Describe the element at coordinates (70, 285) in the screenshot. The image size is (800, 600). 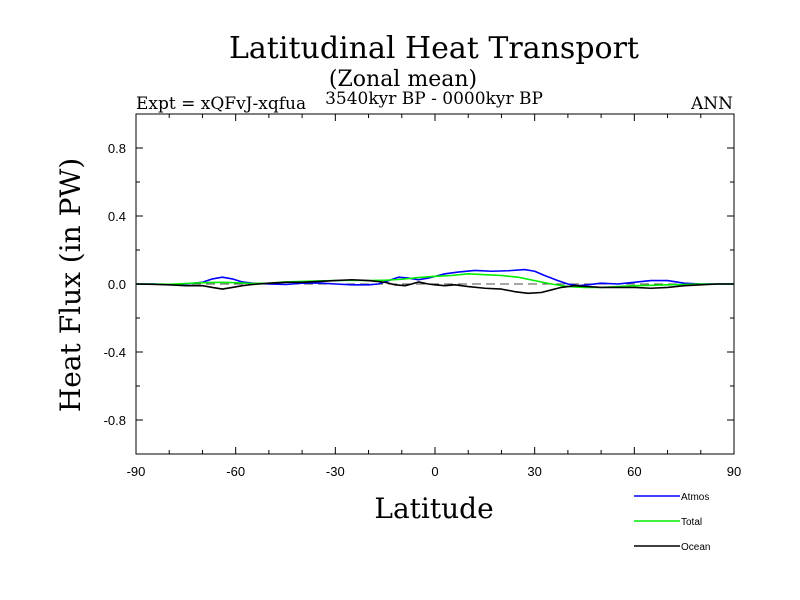
I see `y-axis-label: Heat Flux (in PW)` at that location.